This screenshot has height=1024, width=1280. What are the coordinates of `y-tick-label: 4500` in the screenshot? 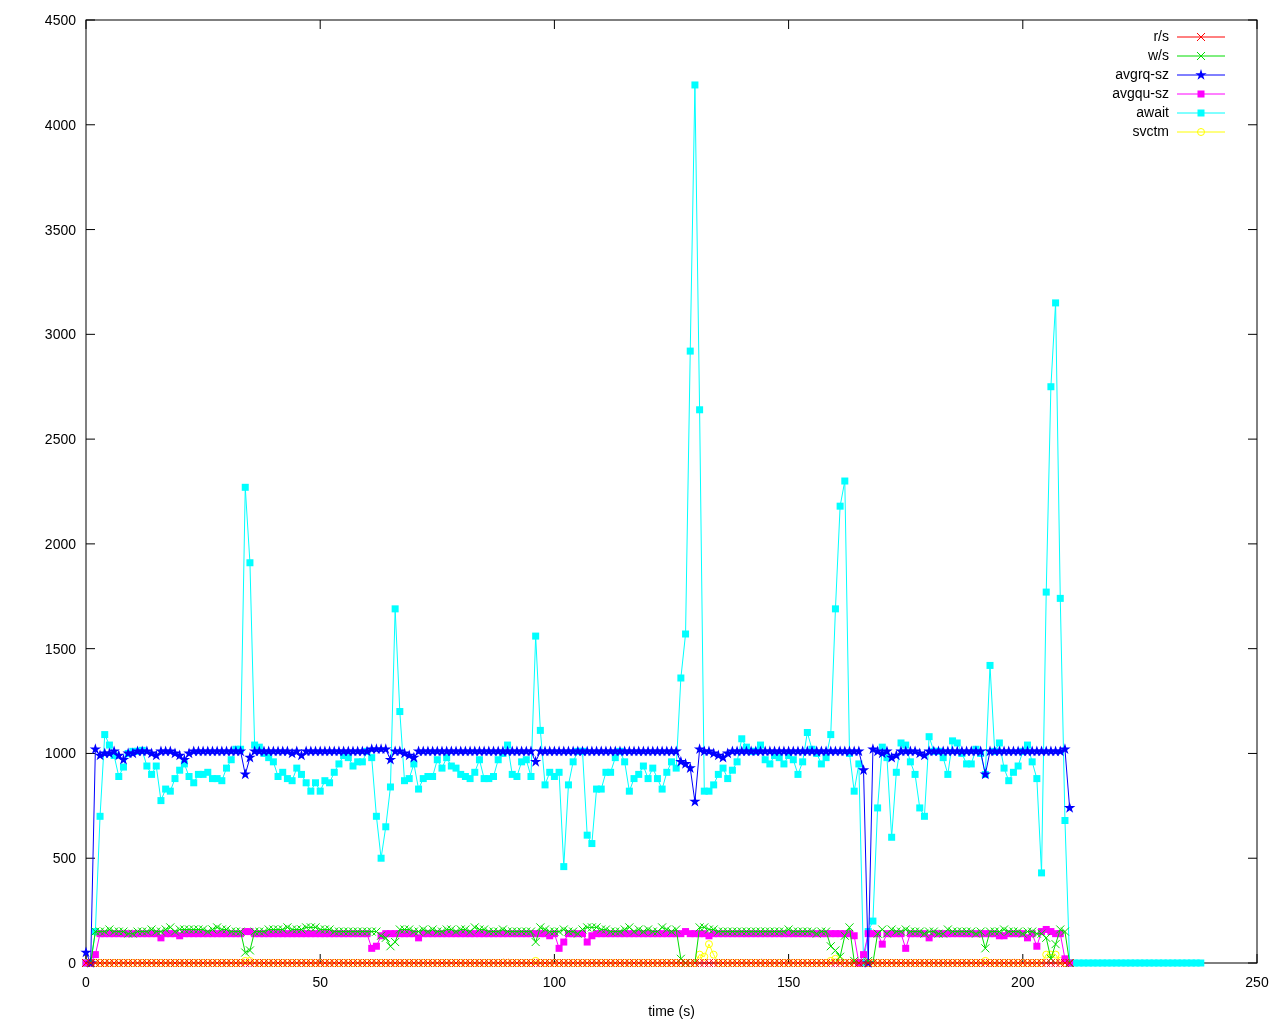 It's located at (60, 20).